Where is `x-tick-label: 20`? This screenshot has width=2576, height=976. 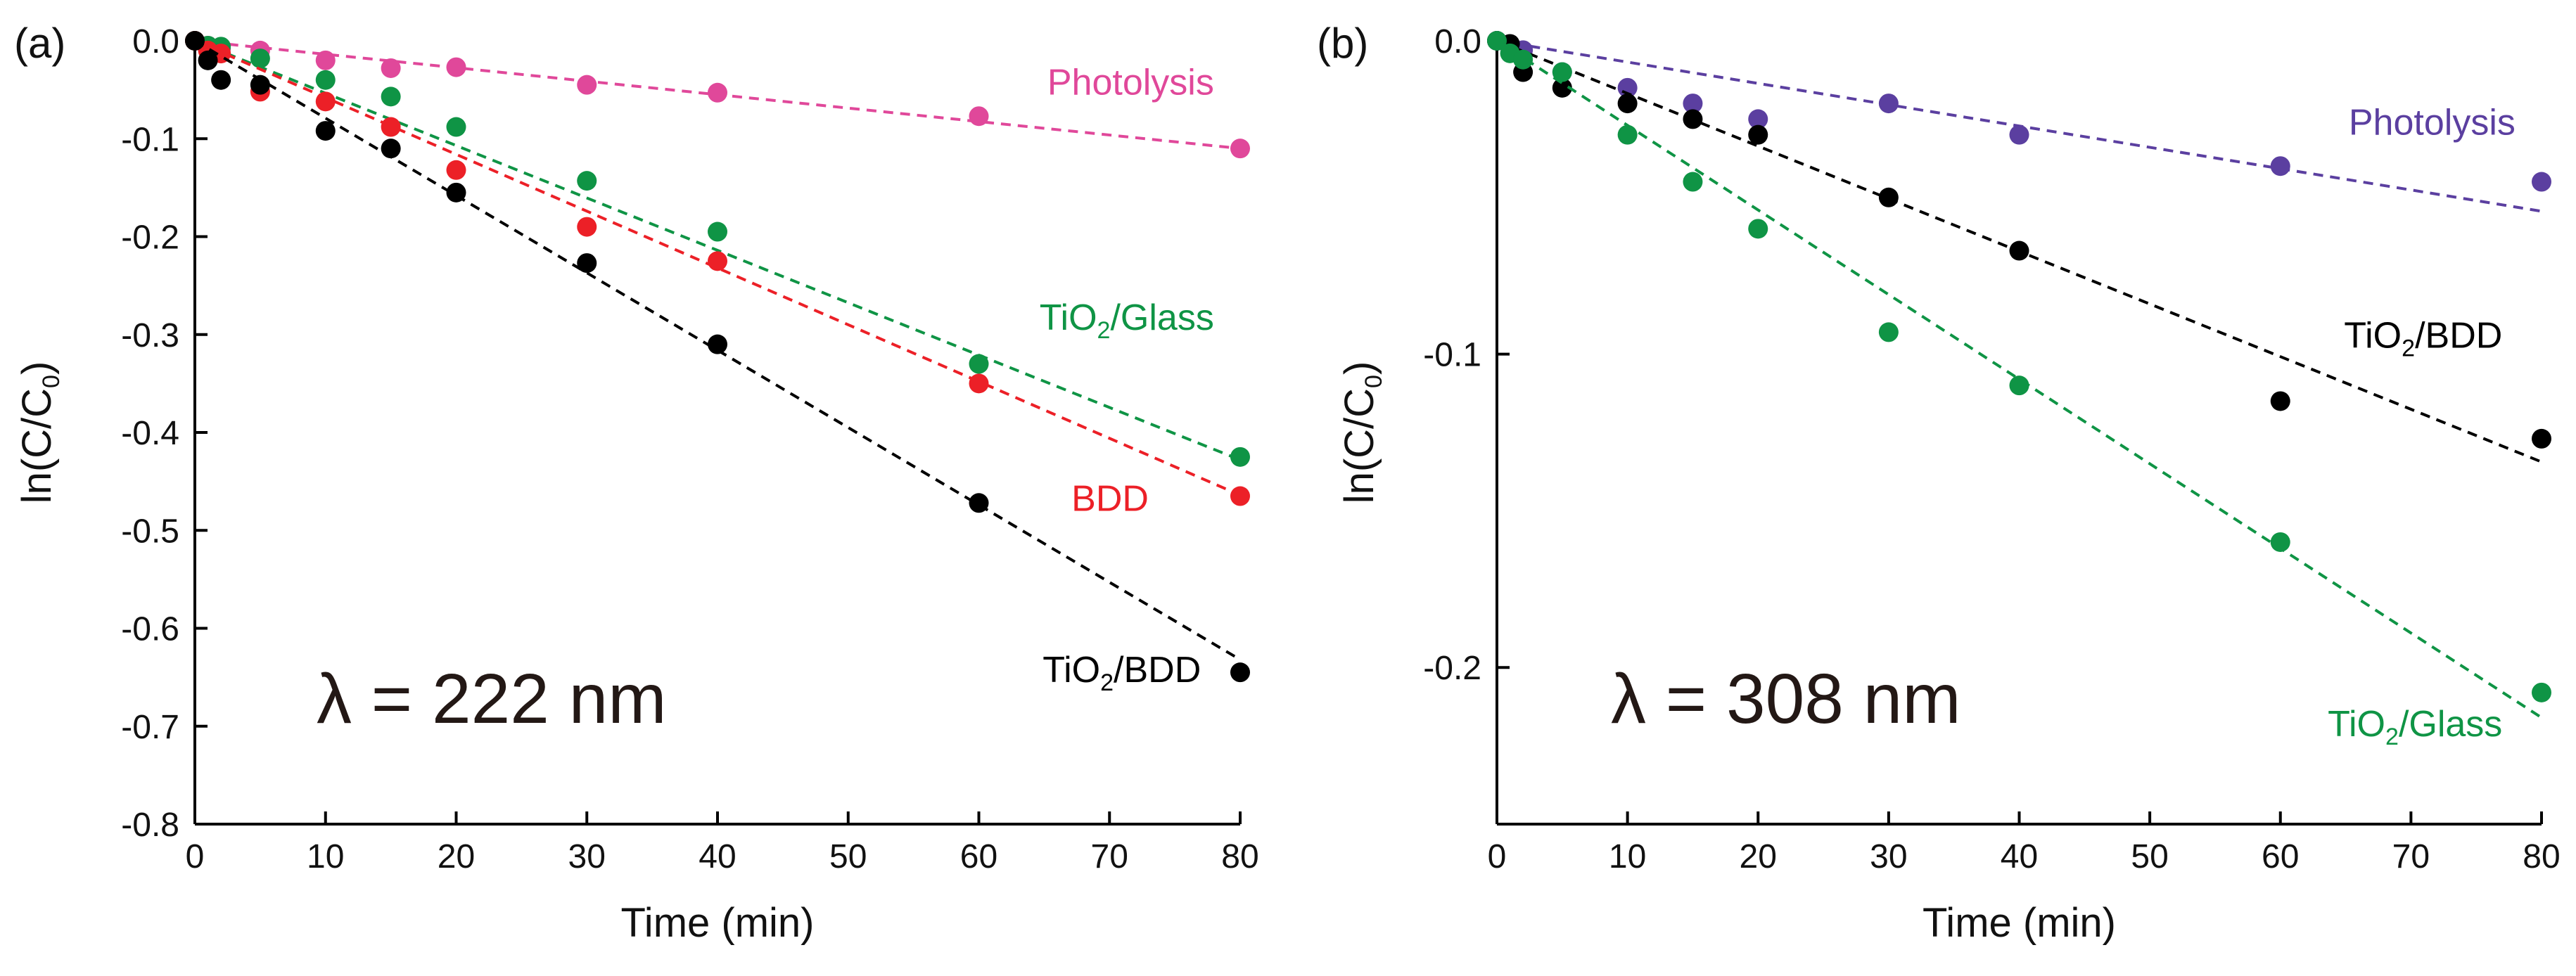
x-tick-label: 20 is located at coordinates (1758, 857).